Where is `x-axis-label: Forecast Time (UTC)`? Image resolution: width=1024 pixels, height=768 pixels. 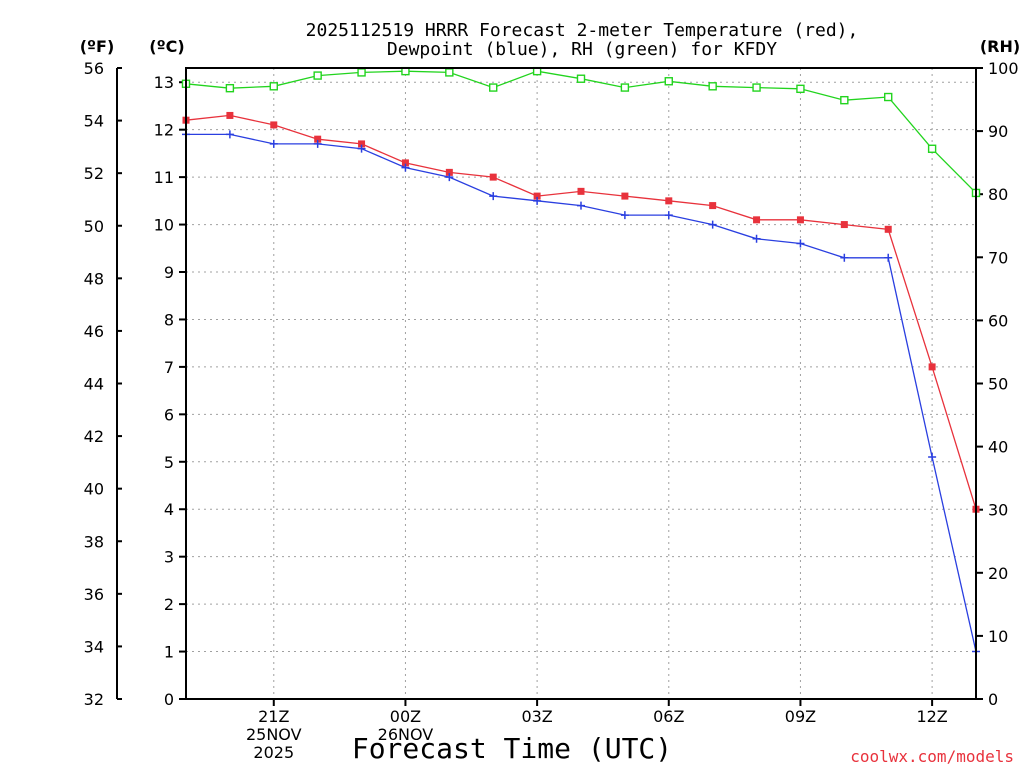
x-axis-label: Forecast Time (UTC) is located at coordinates (512, 748).